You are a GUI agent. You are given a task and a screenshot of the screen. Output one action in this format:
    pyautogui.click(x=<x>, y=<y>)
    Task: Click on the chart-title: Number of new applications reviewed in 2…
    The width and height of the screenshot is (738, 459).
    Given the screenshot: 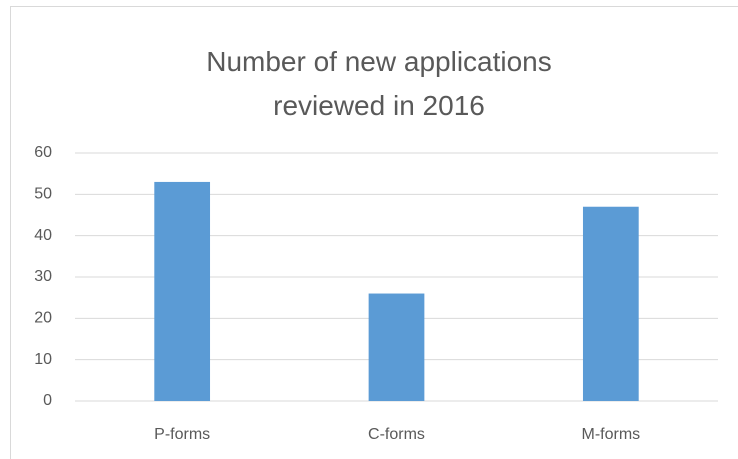 What is the action you would take?
    pyautogui.click(x=379, y=83)
    